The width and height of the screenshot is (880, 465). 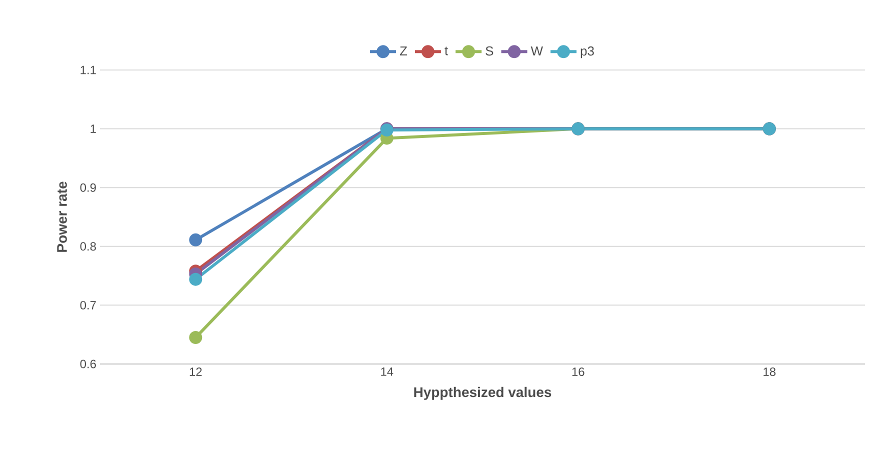 I want to click on x-tick-label: 16, so click(x=578, y=372).